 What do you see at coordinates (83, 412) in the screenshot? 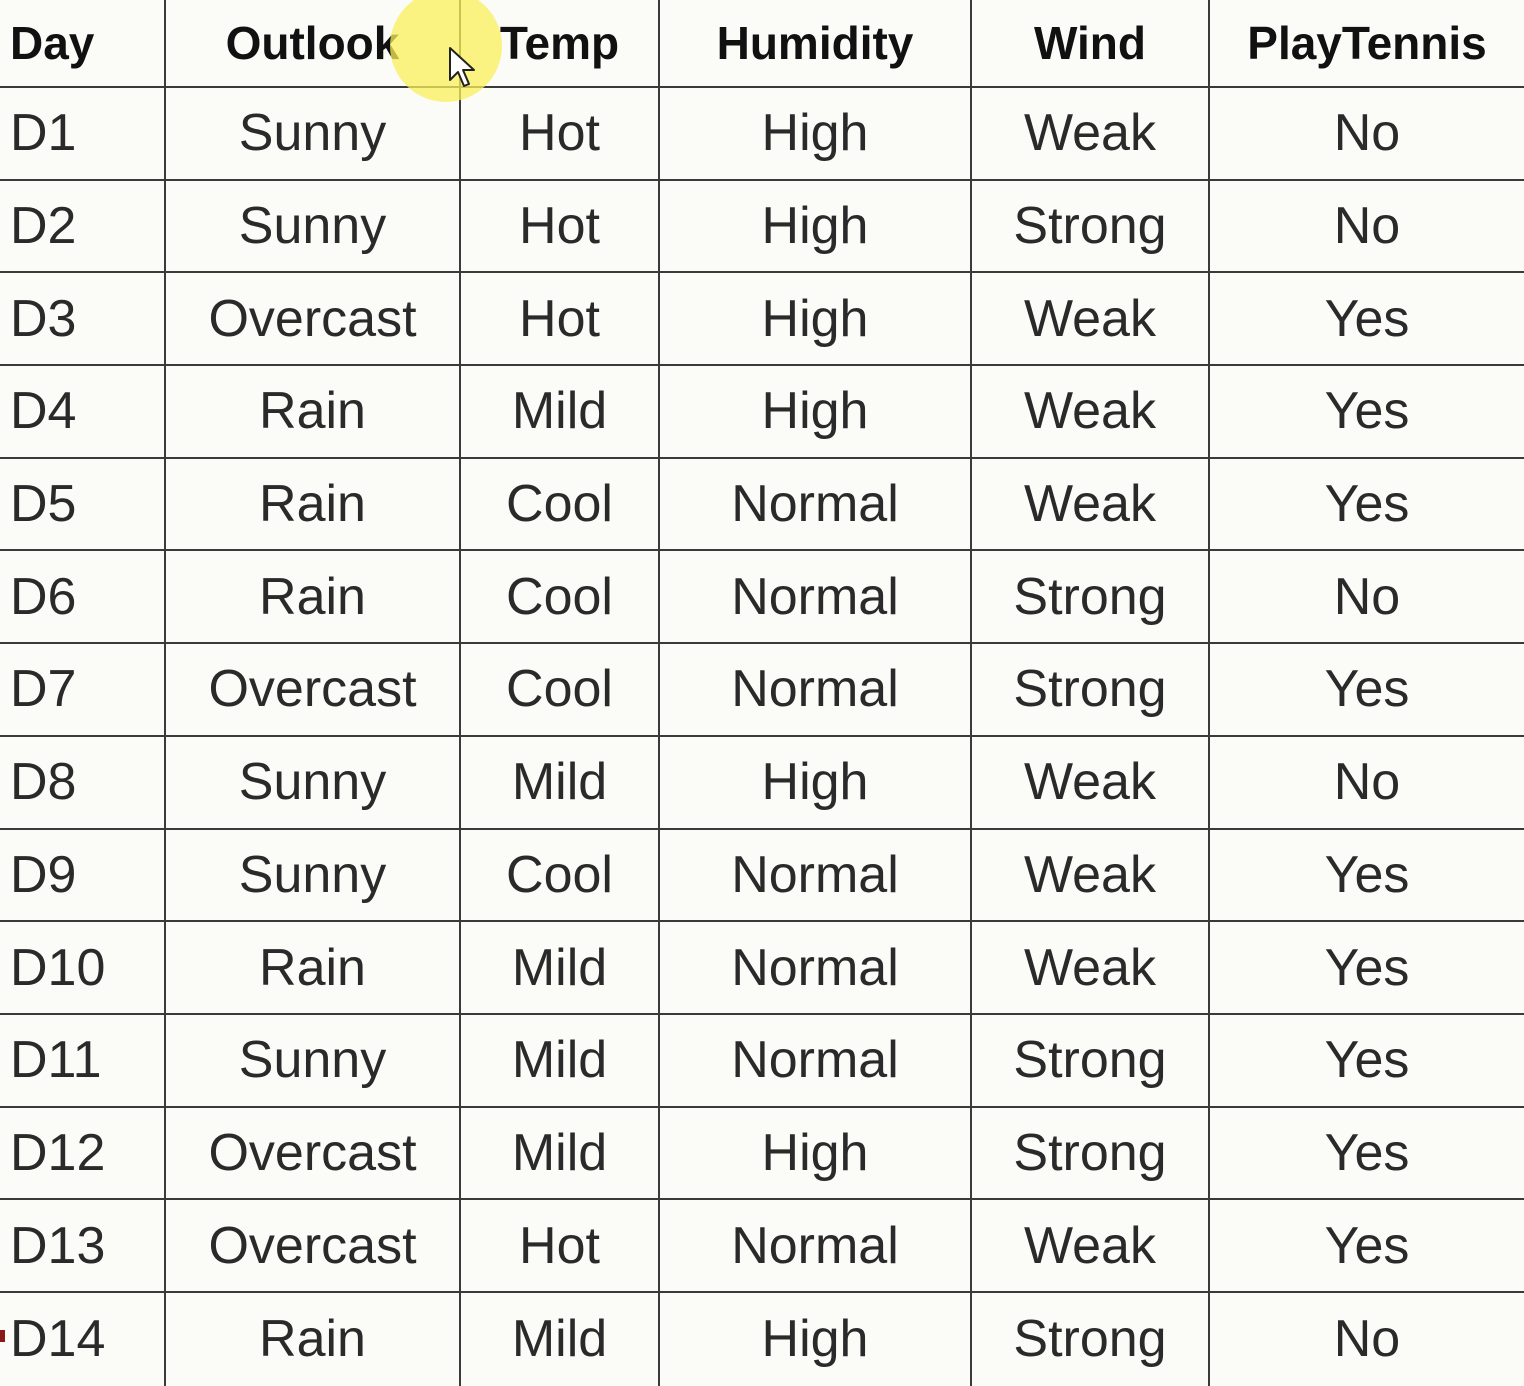
I see `cell-day: D4` at bounding box center [83, 412].